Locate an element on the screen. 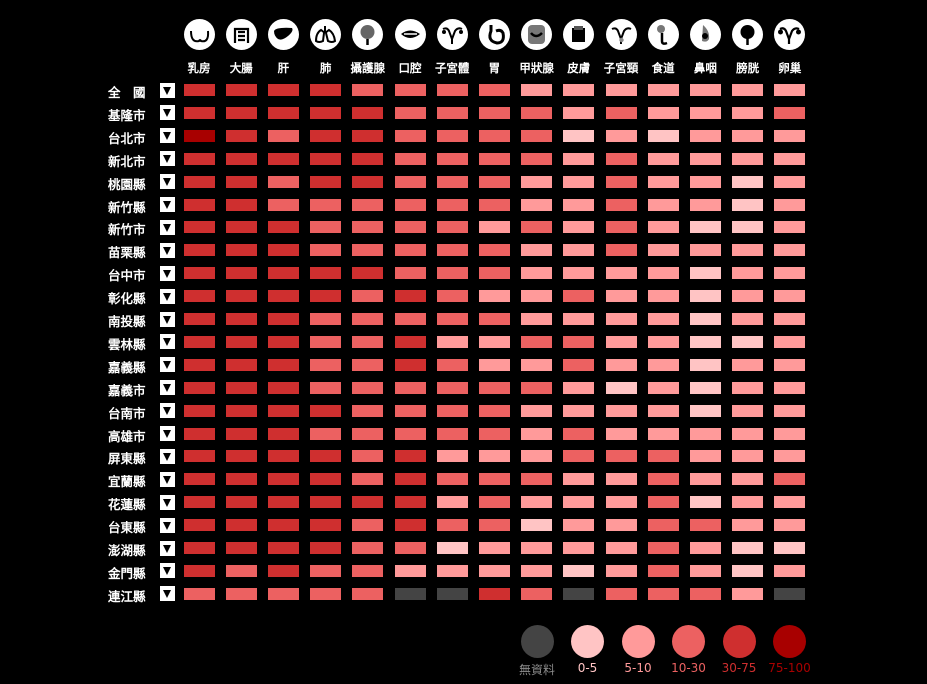 The height and width of the screenshot is (684, 927). region-label: 全 國 is located at coordinates (127, 92).